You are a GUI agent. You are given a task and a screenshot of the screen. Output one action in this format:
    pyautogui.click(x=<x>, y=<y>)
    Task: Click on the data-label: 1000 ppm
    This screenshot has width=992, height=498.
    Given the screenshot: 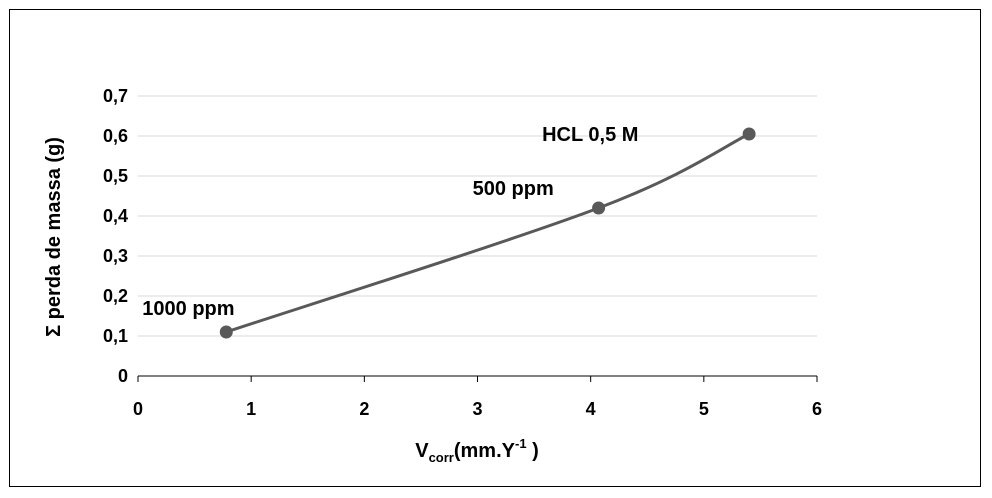 What is the action you would take?
    pyautogui.click(x=188, y=309)
    